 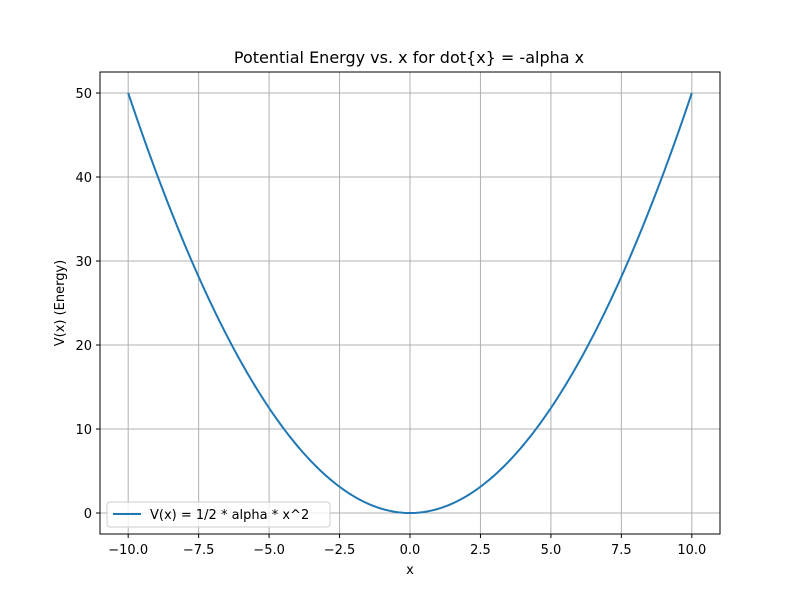 What do you see at coordinates (340, 550) in the screenshot?
I see `x-tick-label: −2.5` at bounding box center [340, 550].